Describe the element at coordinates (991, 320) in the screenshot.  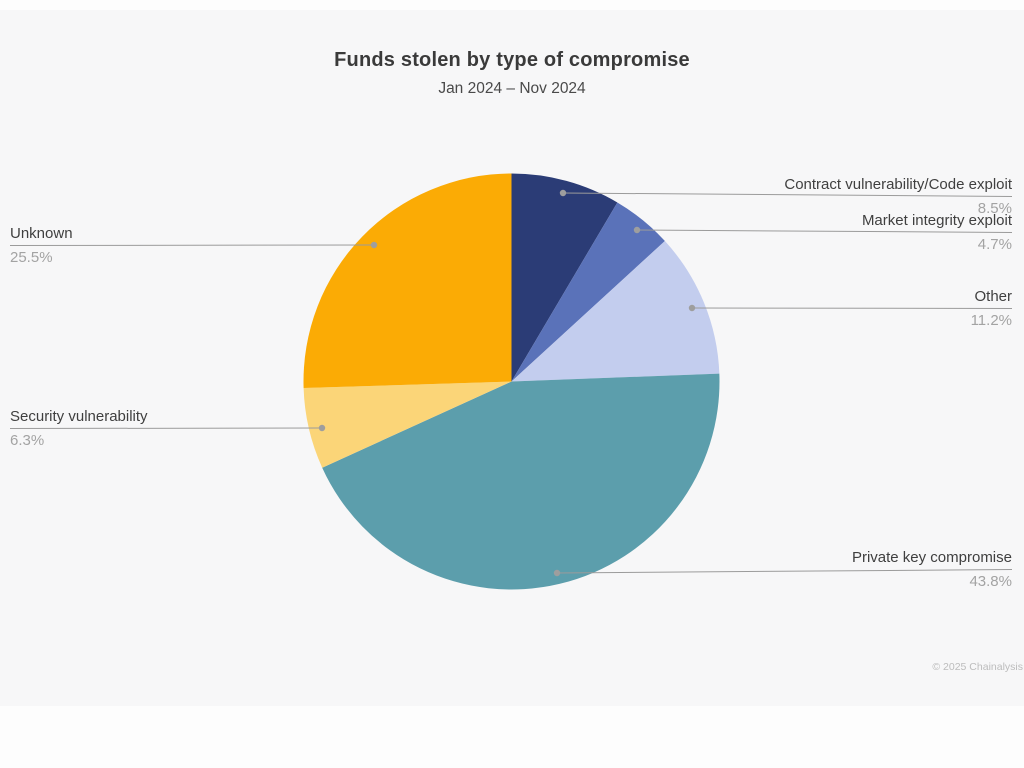
I see `slice-percent: 11.2%` at that location.